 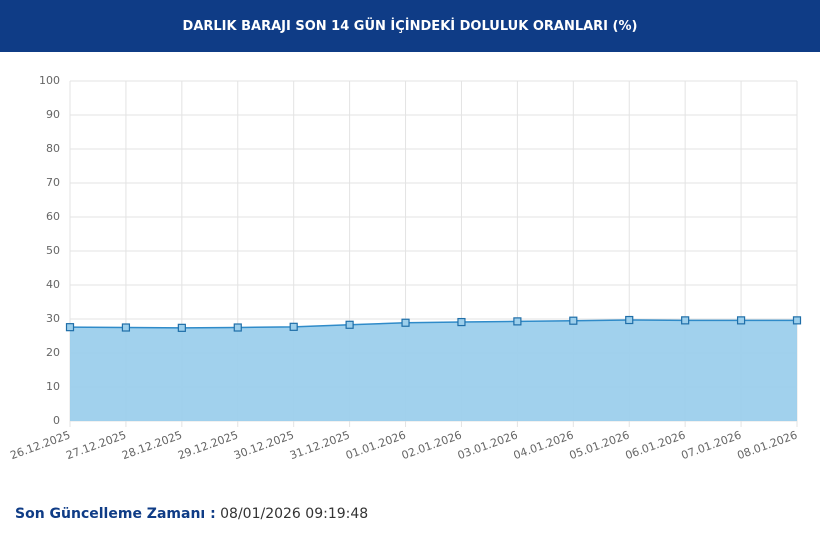 What do you see at coordinates (49, 80) in the screenshot?
I see `y-tick-label: 100` at bounding box center [49, 80].